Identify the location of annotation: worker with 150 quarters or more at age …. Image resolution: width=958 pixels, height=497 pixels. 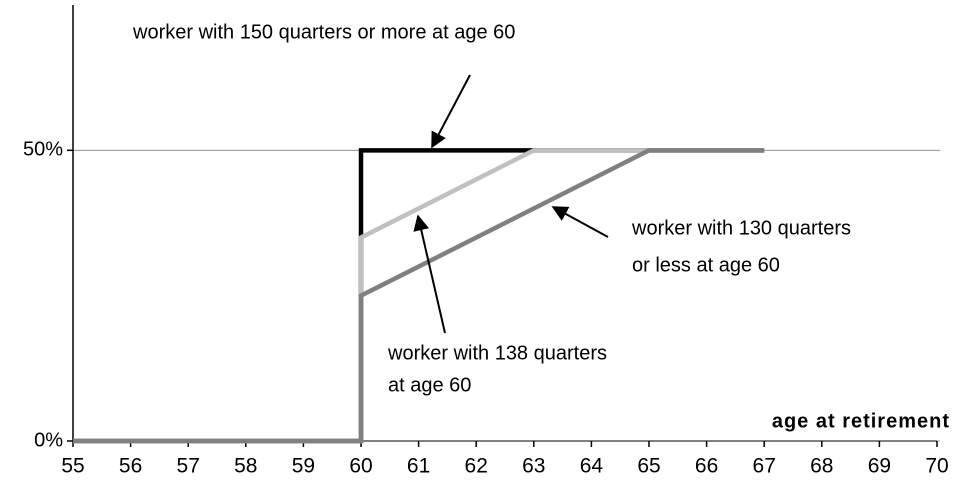
(323, 32).